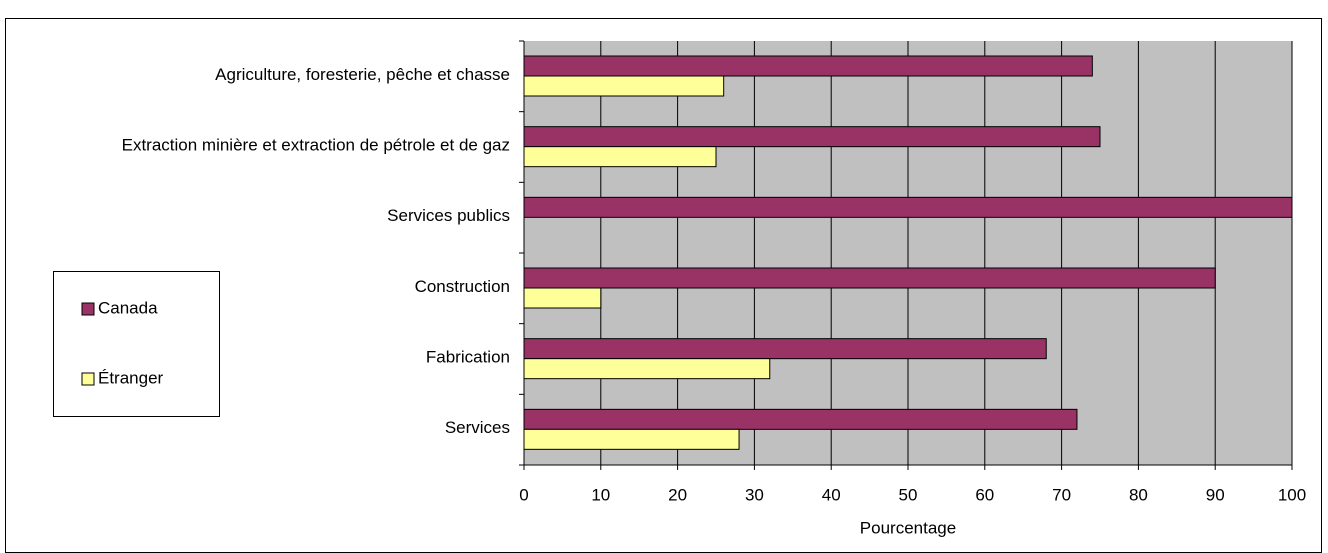  What do you see at coordinates (136, 344) in the screenshot?
I see `legend-box` at bounding box center [136, 344].